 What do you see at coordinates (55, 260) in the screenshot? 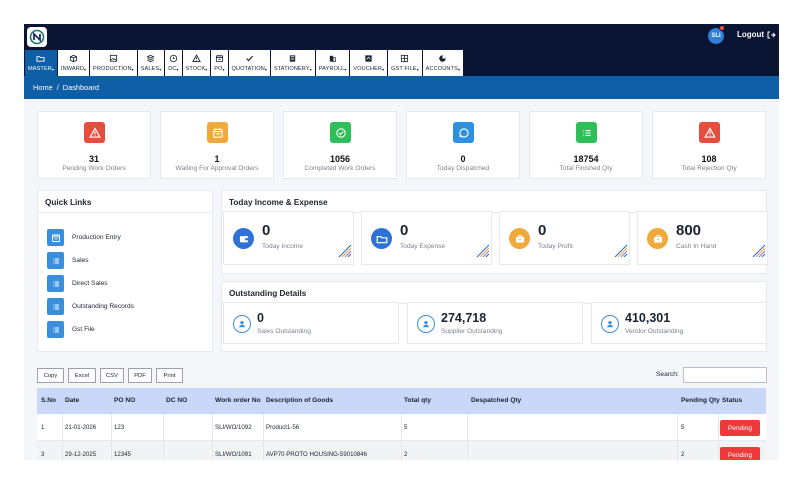
I see `quick-link-icon-box` at bounding box center [55, 260].